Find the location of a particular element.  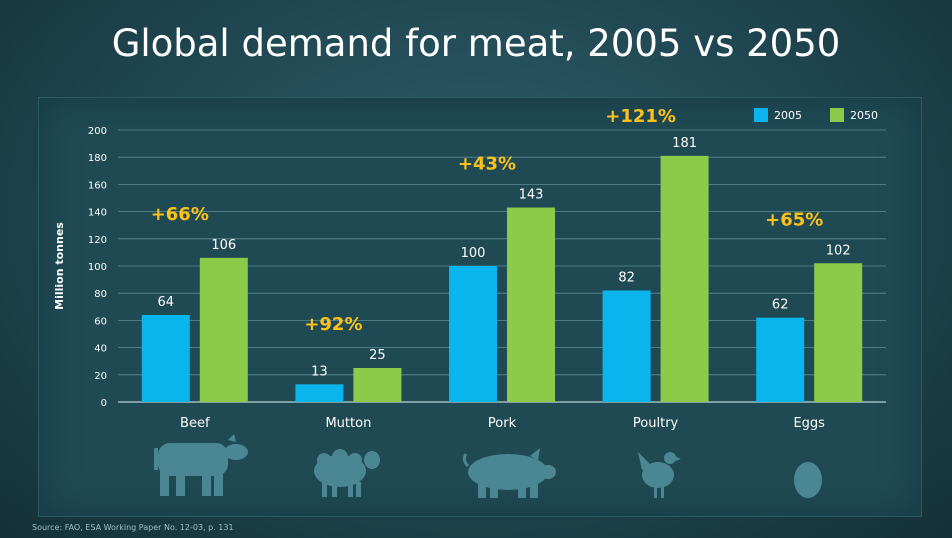

data-label: 25 is located at coordinates (377, 355).